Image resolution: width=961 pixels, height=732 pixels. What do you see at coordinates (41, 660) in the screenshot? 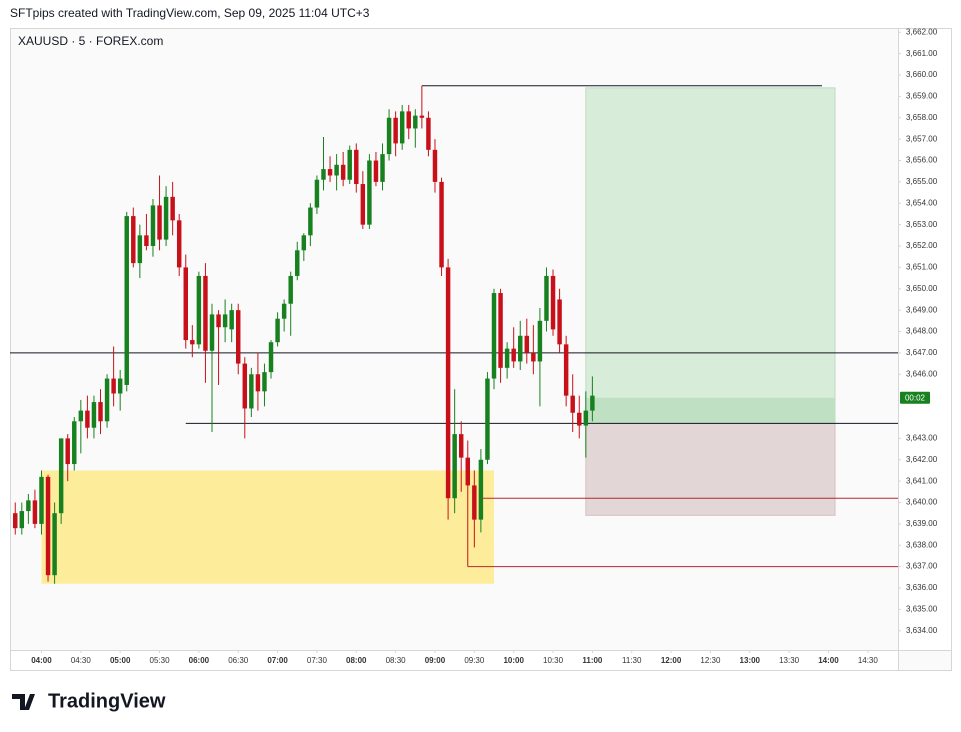
I see `x-tick-label: 04:00` at bounding box center [41, 660].